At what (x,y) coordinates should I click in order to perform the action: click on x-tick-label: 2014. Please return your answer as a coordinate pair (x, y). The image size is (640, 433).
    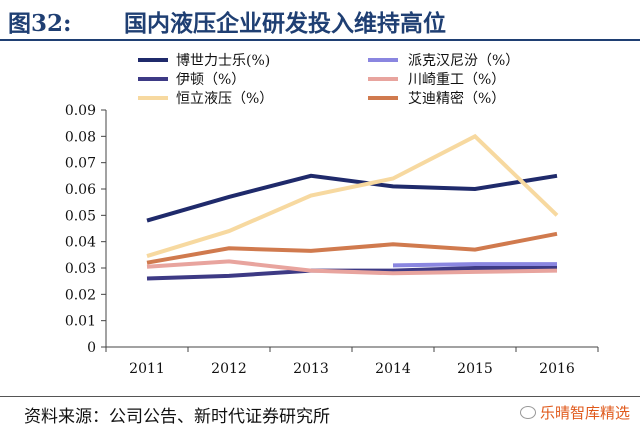
    Looking at the image, I should click on (393, 369).